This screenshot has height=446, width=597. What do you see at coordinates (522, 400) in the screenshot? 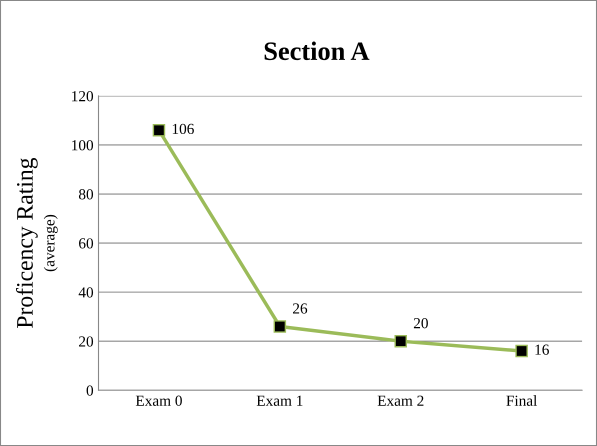
I see `x-tick-label: Final` at bounding box center [522, 400].